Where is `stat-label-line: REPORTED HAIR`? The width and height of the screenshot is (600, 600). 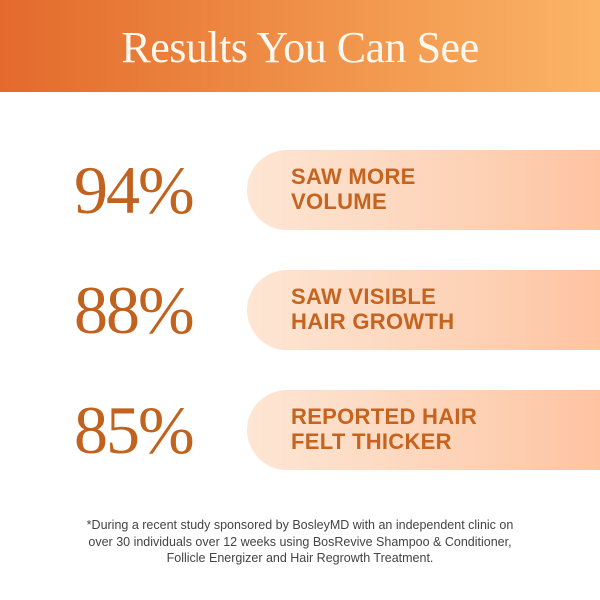
stat-label-line: REPORTED HAIR is located at coordinates (384, 416).